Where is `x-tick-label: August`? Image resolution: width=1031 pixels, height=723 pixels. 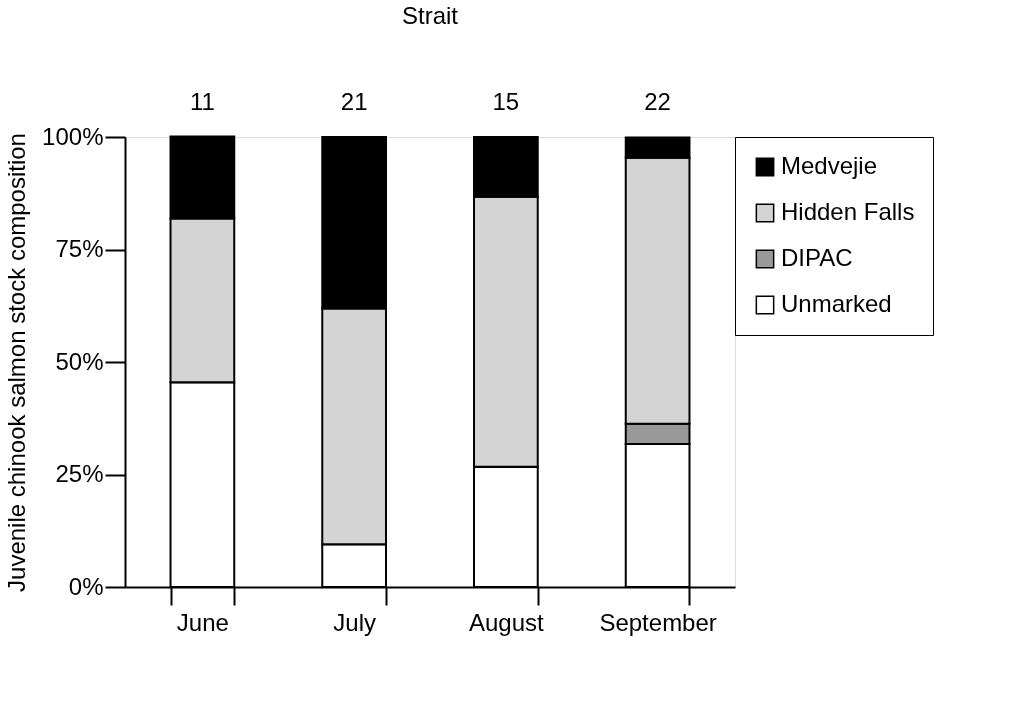
x-tick-label: August is located at coordinates (507, 622).